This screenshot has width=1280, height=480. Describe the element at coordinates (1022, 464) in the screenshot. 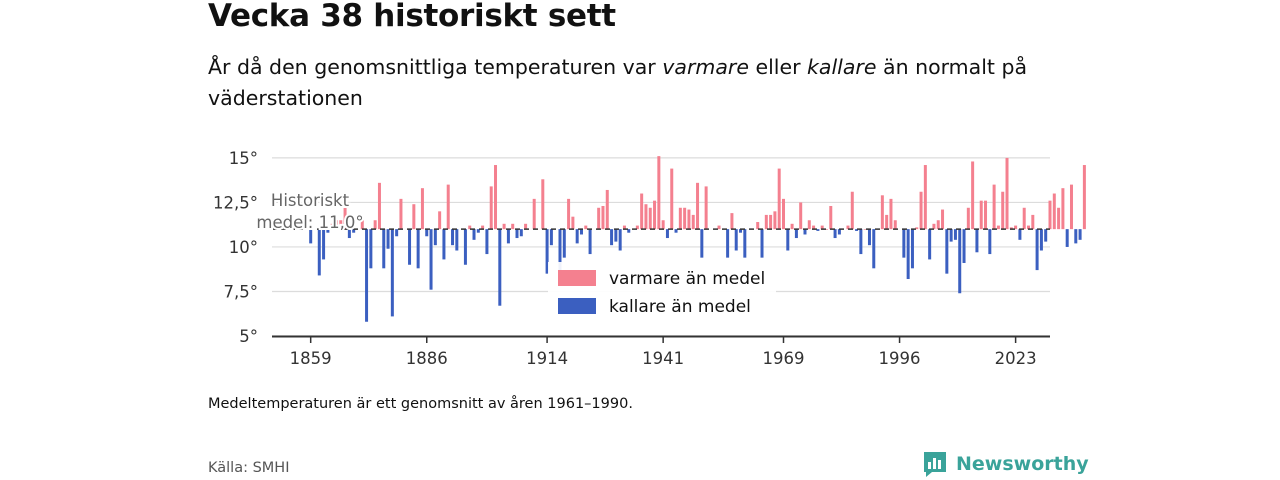

I see `brand-name: Newsworthy` at that location.